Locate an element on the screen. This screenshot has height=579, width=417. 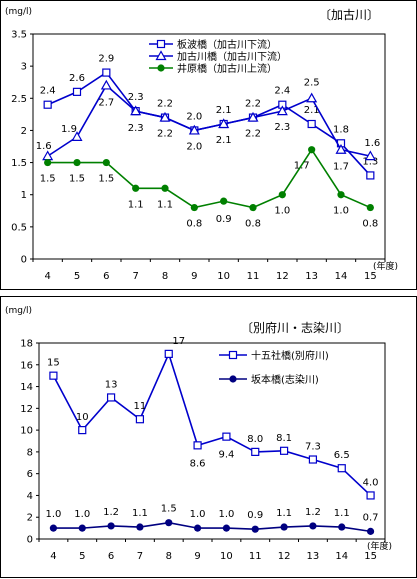
data-label: 8.0 is located at coordinates (255, 439).